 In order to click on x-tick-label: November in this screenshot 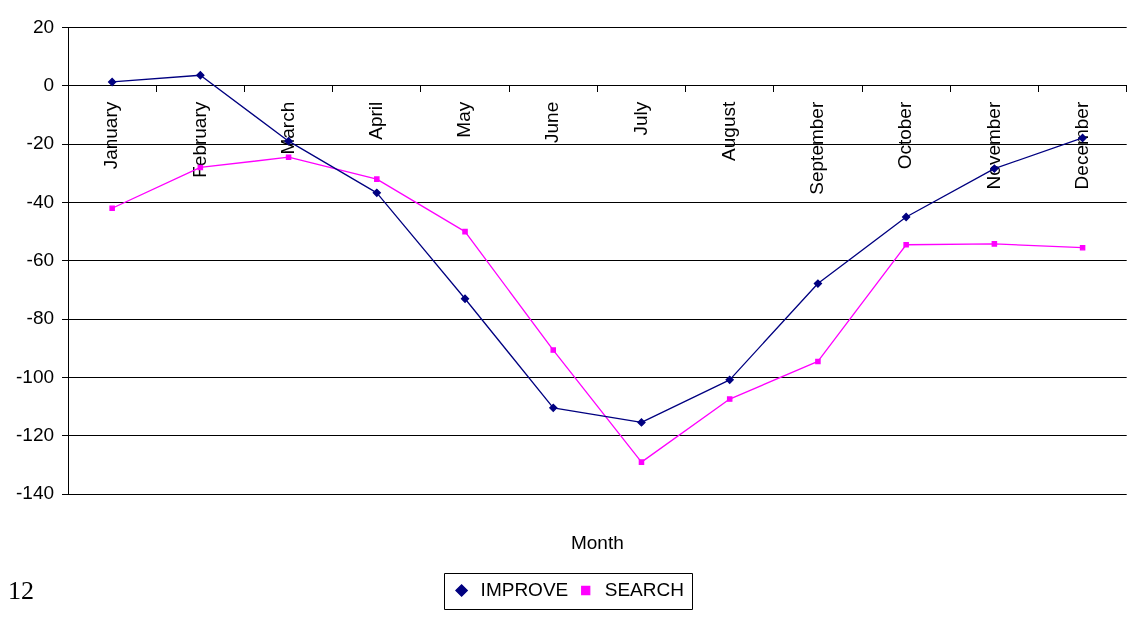, I will do `click(993, 145)`.